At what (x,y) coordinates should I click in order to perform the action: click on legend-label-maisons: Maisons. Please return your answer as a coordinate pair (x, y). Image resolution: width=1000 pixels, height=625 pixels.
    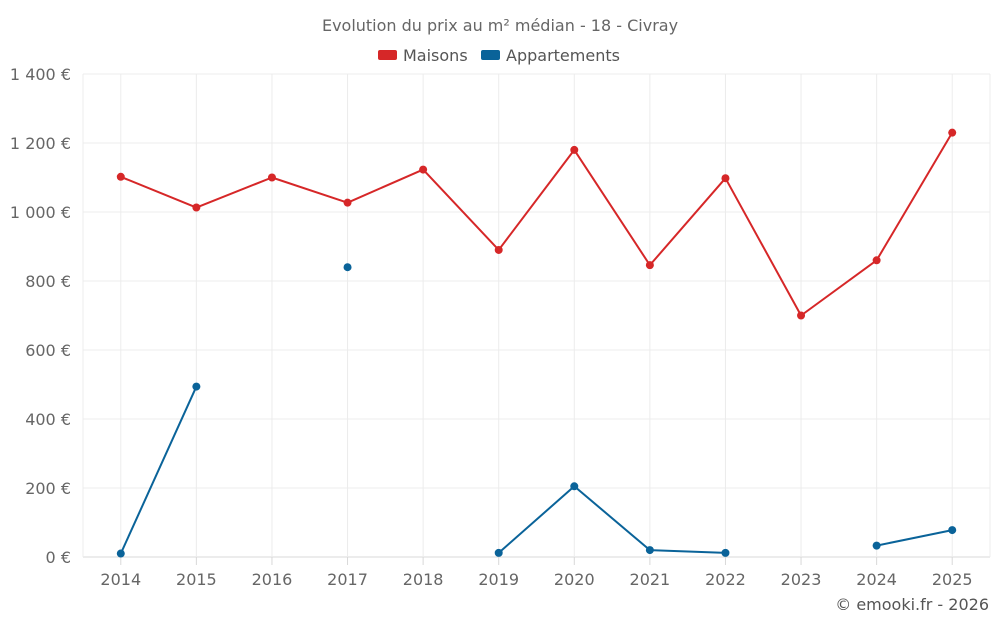
    Looking at the image, I should click on (435, 55).